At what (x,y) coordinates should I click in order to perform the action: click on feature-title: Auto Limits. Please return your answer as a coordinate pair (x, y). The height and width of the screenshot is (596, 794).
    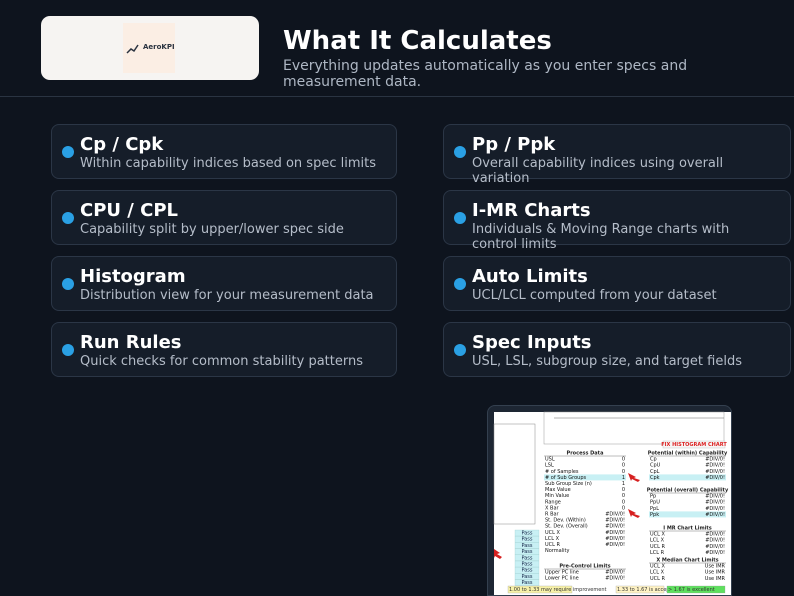
    Looking at the image, I should click on (530, 276).